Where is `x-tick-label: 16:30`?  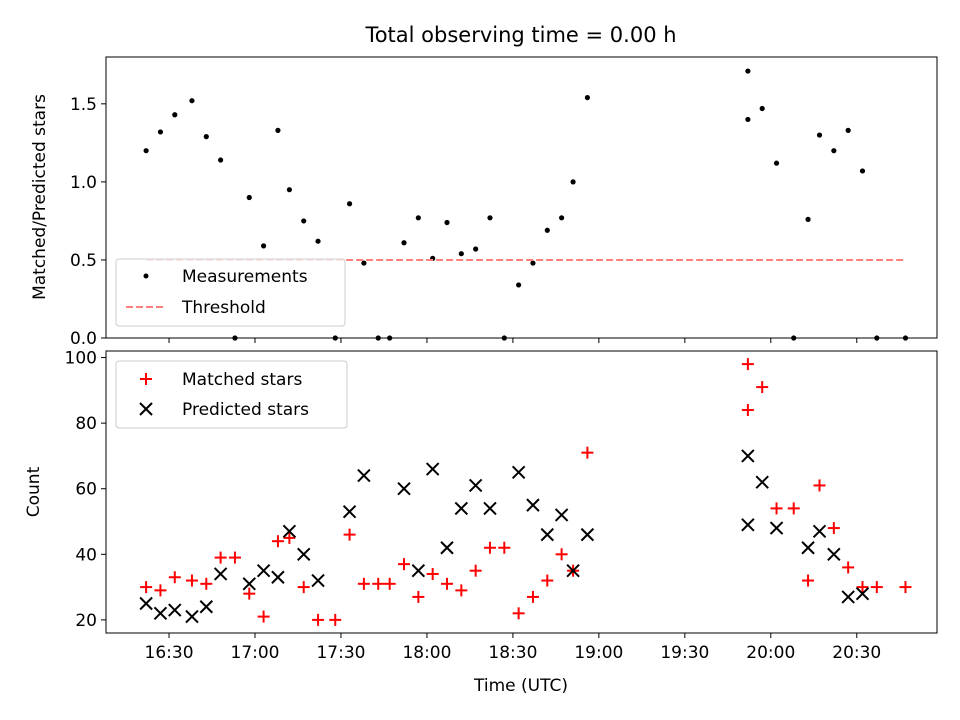
x-tick-label: 16:30 is located at coordinates (169, 653).